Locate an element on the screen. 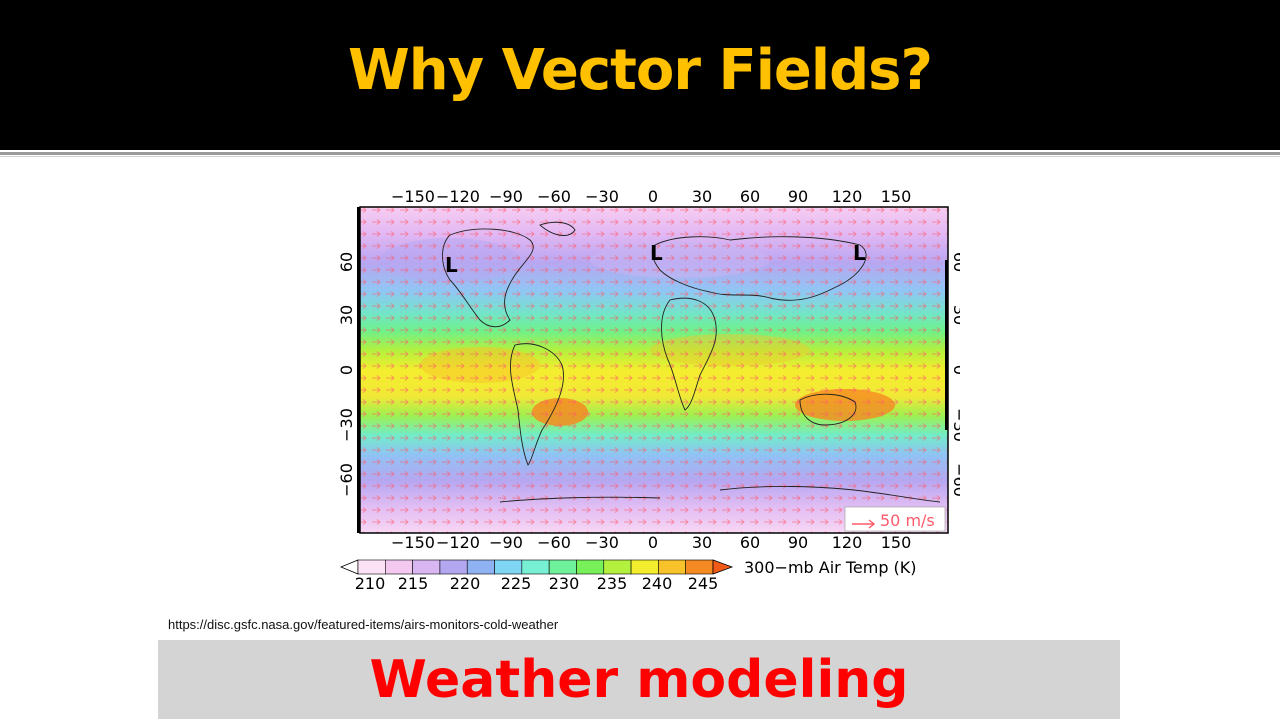 This screenshot has height=719, width=1280. right-axis: 60 30 0 −30 −60 is located at coordinates (955, 374).